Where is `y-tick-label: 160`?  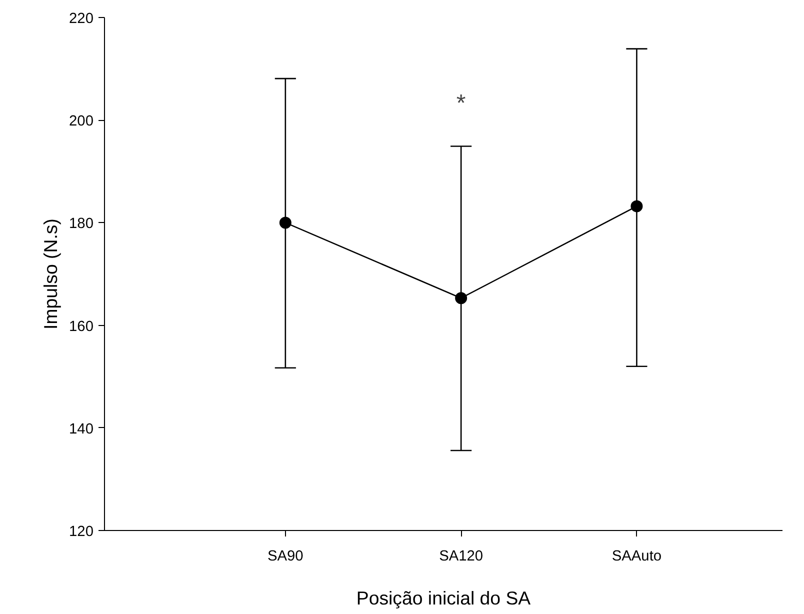 y-tick-label: 160 is located at coordinates (81, 326).